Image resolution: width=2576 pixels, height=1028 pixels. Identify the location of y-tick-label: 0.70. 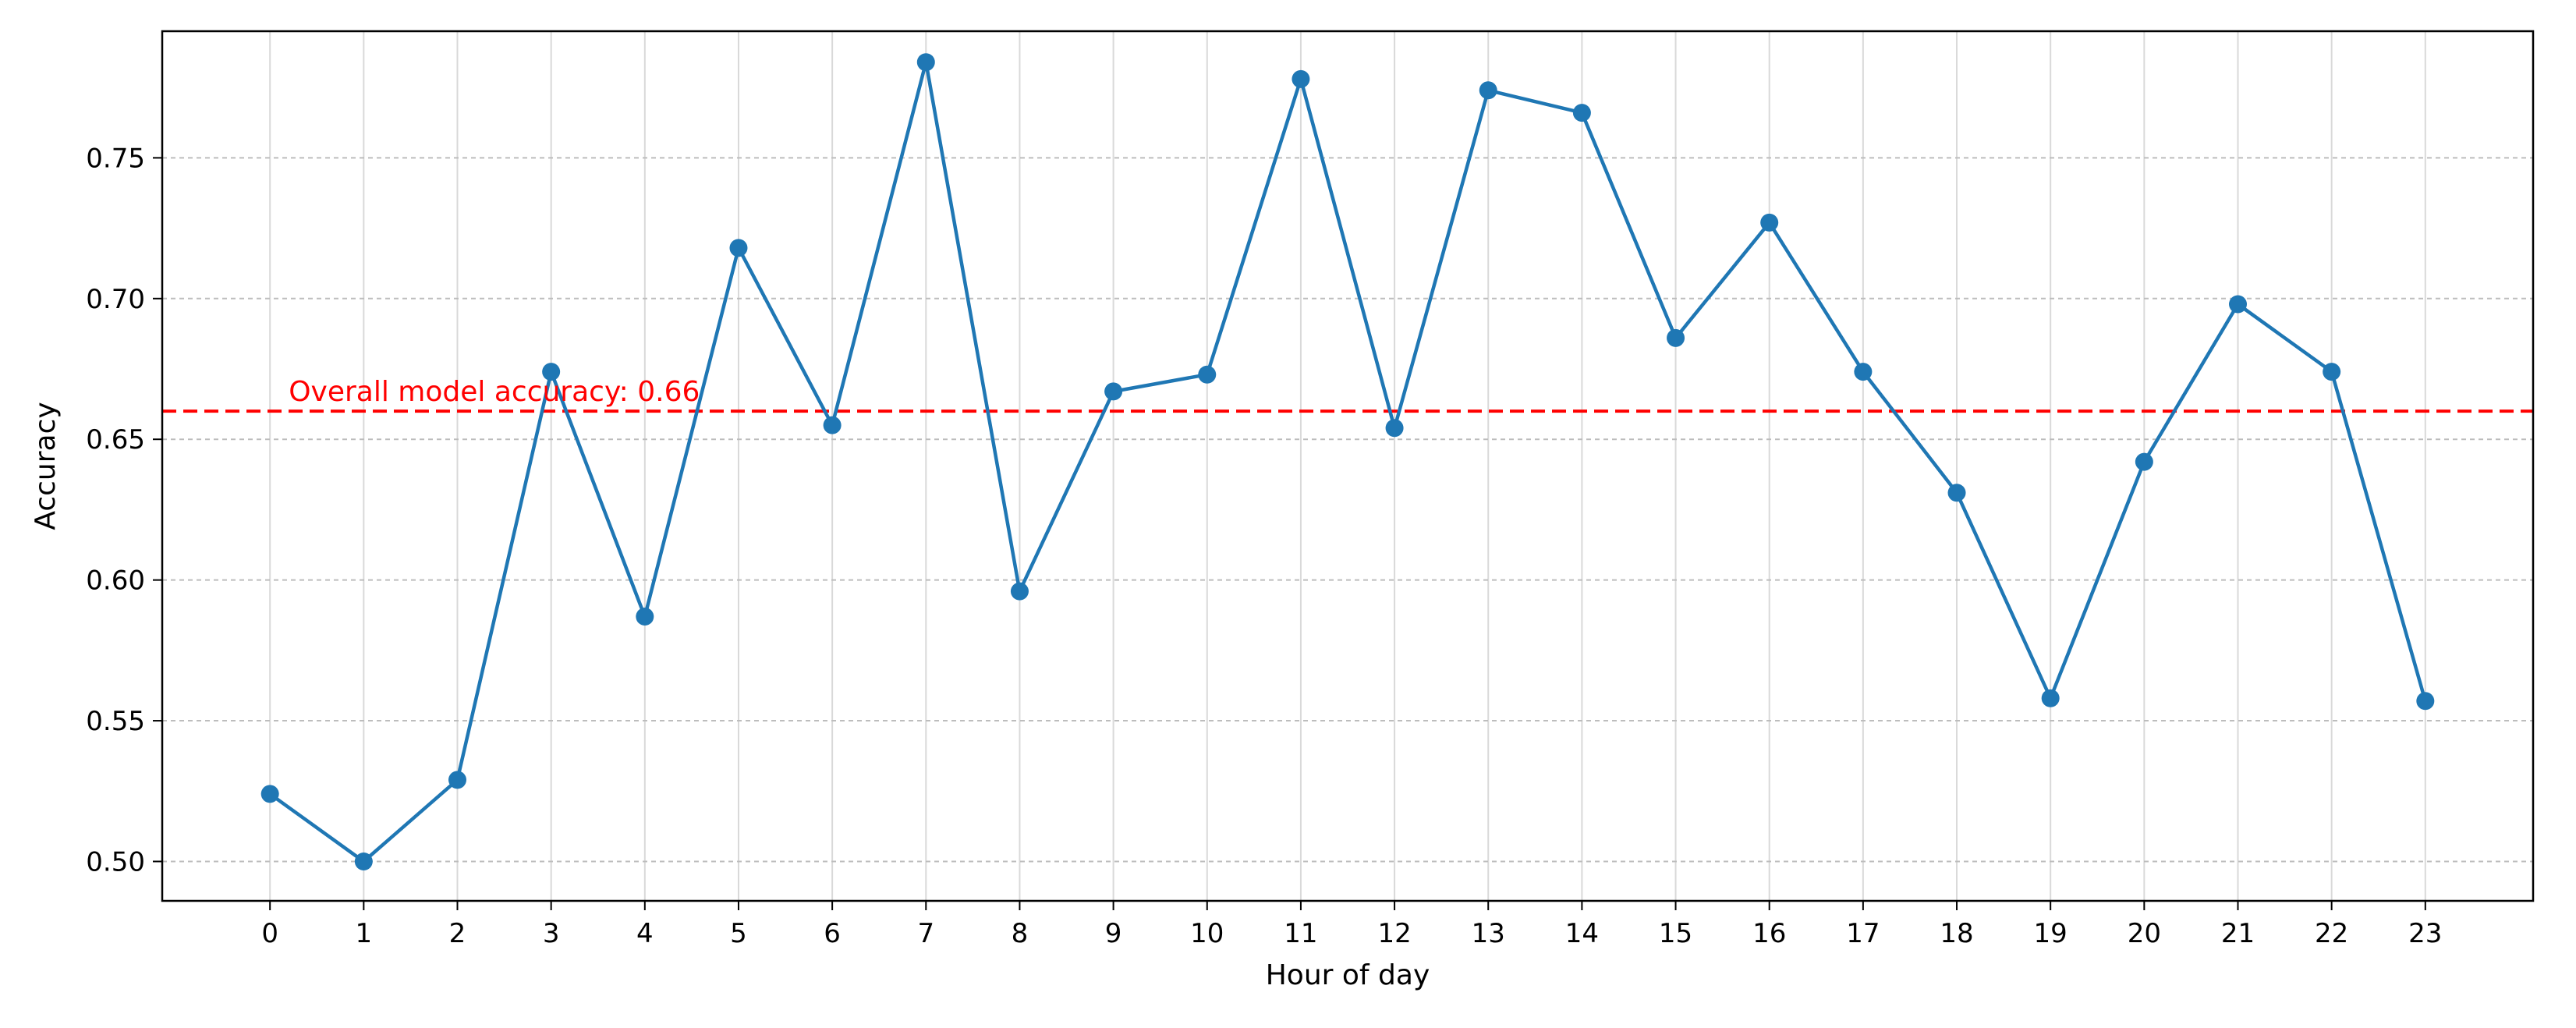
(115, 300).